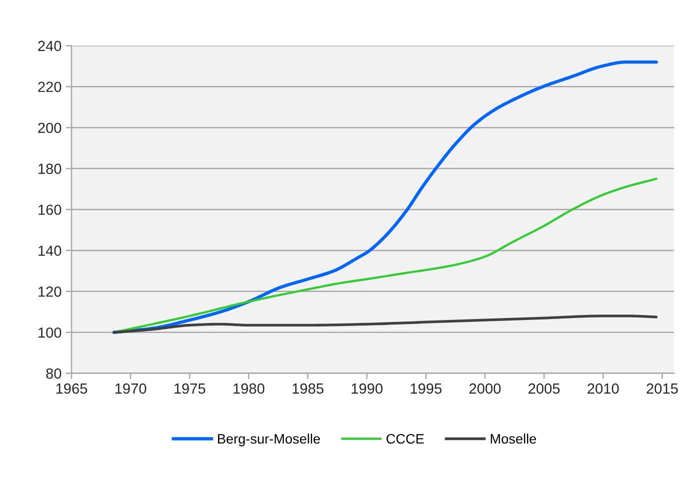  Describe the element at coordinates (662, 388) in the screenshot. I see `x-tick-label: 2015` at that location.